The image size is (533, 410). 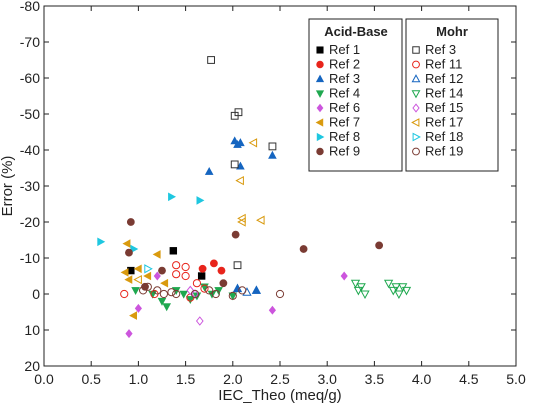 What do you see at coordinates (344, 64) in the screenshot?
I see `legend-entry: Ref 2` at bounding box center [344, 64].